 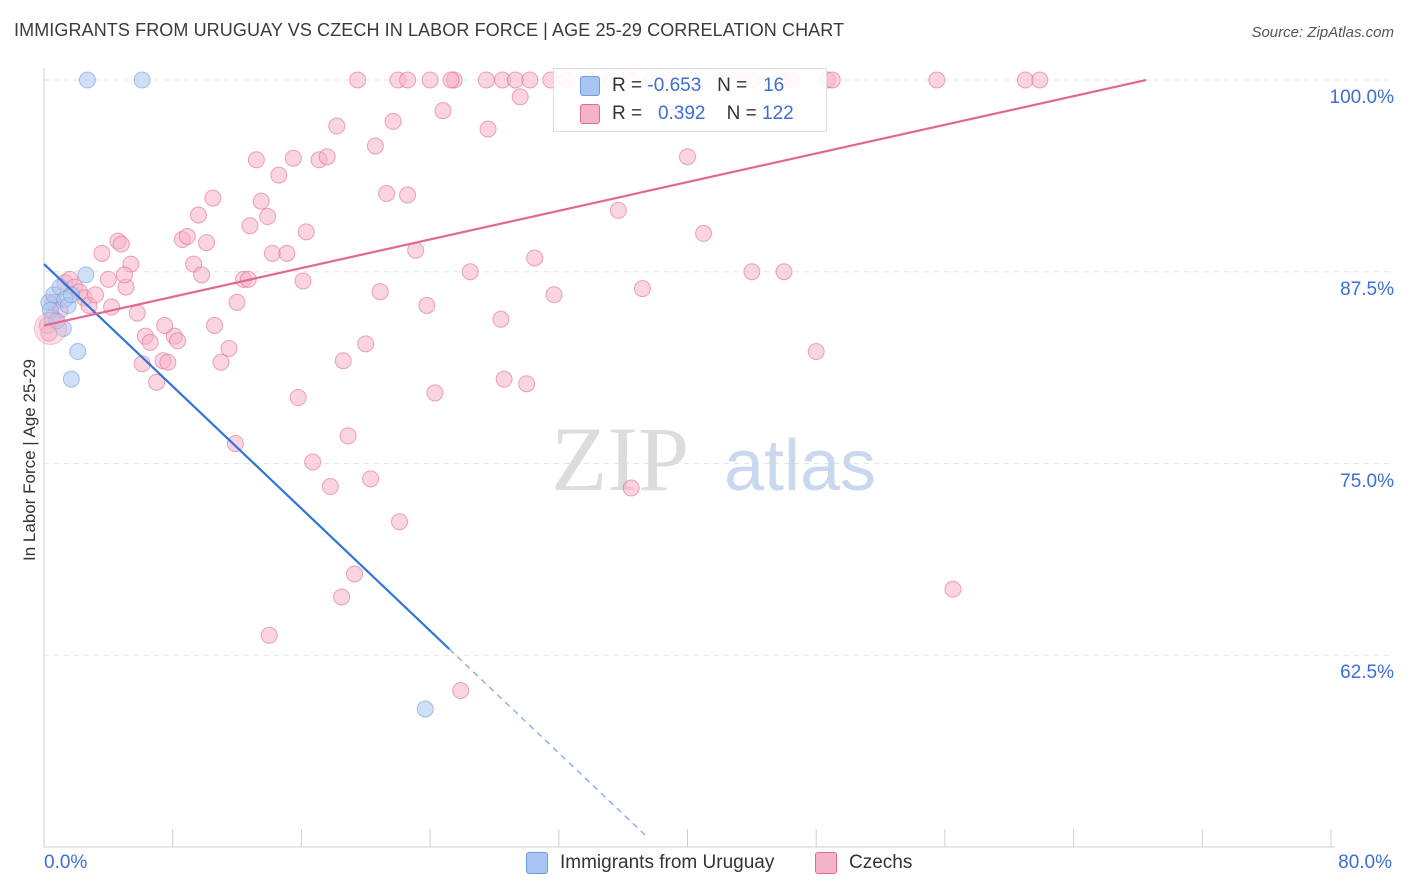 What do you see at coordinates (29, 460) in the screenshot?
I see `y-axis-label: In Labor Force | Age 25-29` at bounding box center [29, 460].